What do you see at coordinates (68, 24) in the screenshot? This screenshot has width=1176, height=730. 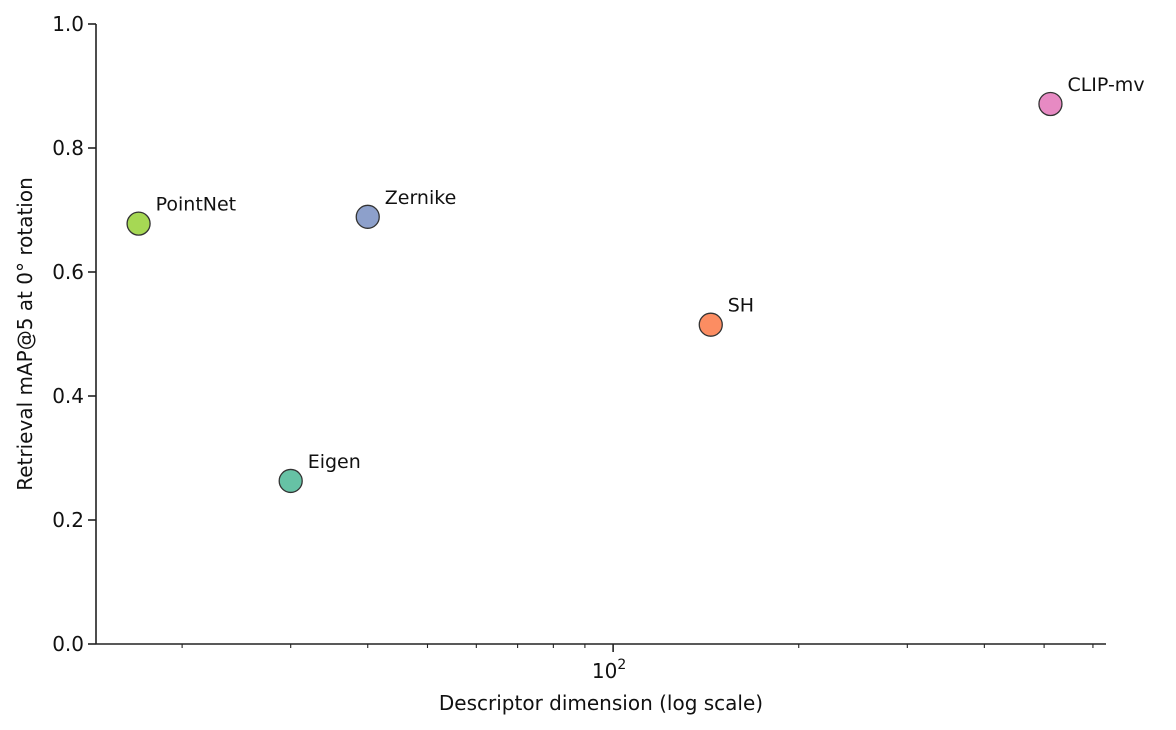 I see `y-tick-label: 1.0` at bounding box center [68, 24].